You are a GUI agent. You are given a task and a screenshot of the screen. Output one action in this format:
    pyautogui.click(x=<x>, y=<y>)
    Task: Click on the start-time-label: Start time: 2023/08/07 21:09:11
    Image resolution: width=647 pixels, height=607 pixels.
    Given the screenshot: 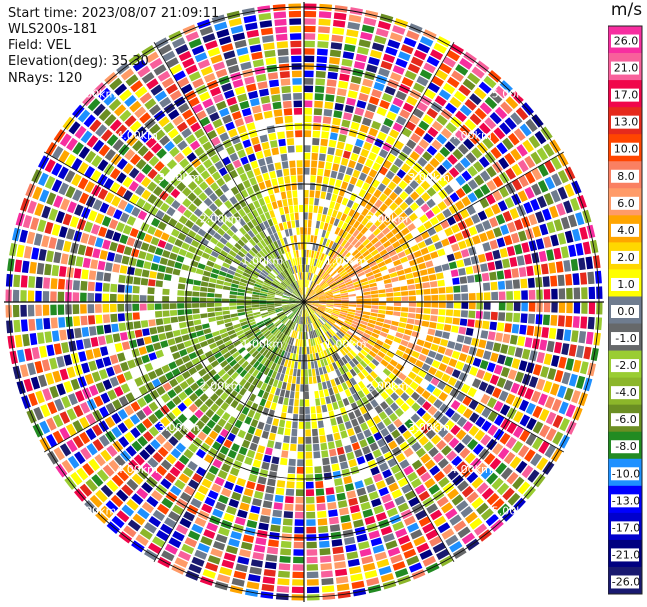 What is the action you would take?
    pyautogui.click(x=114, y=13)
    